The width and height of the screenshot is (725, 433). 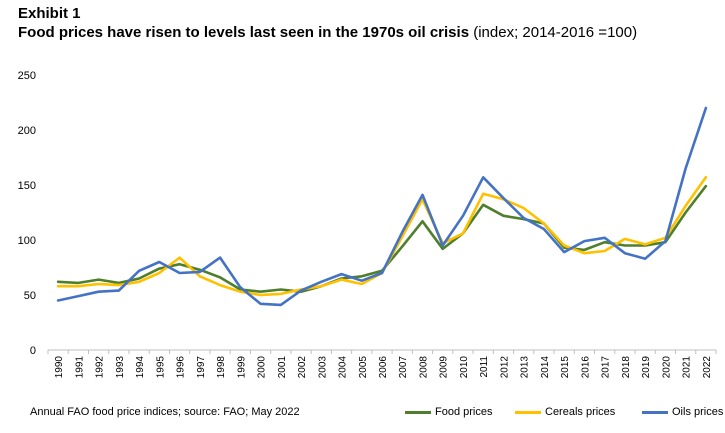 I want to click on x-tick-label: 2016, so click(x=585, y=367).